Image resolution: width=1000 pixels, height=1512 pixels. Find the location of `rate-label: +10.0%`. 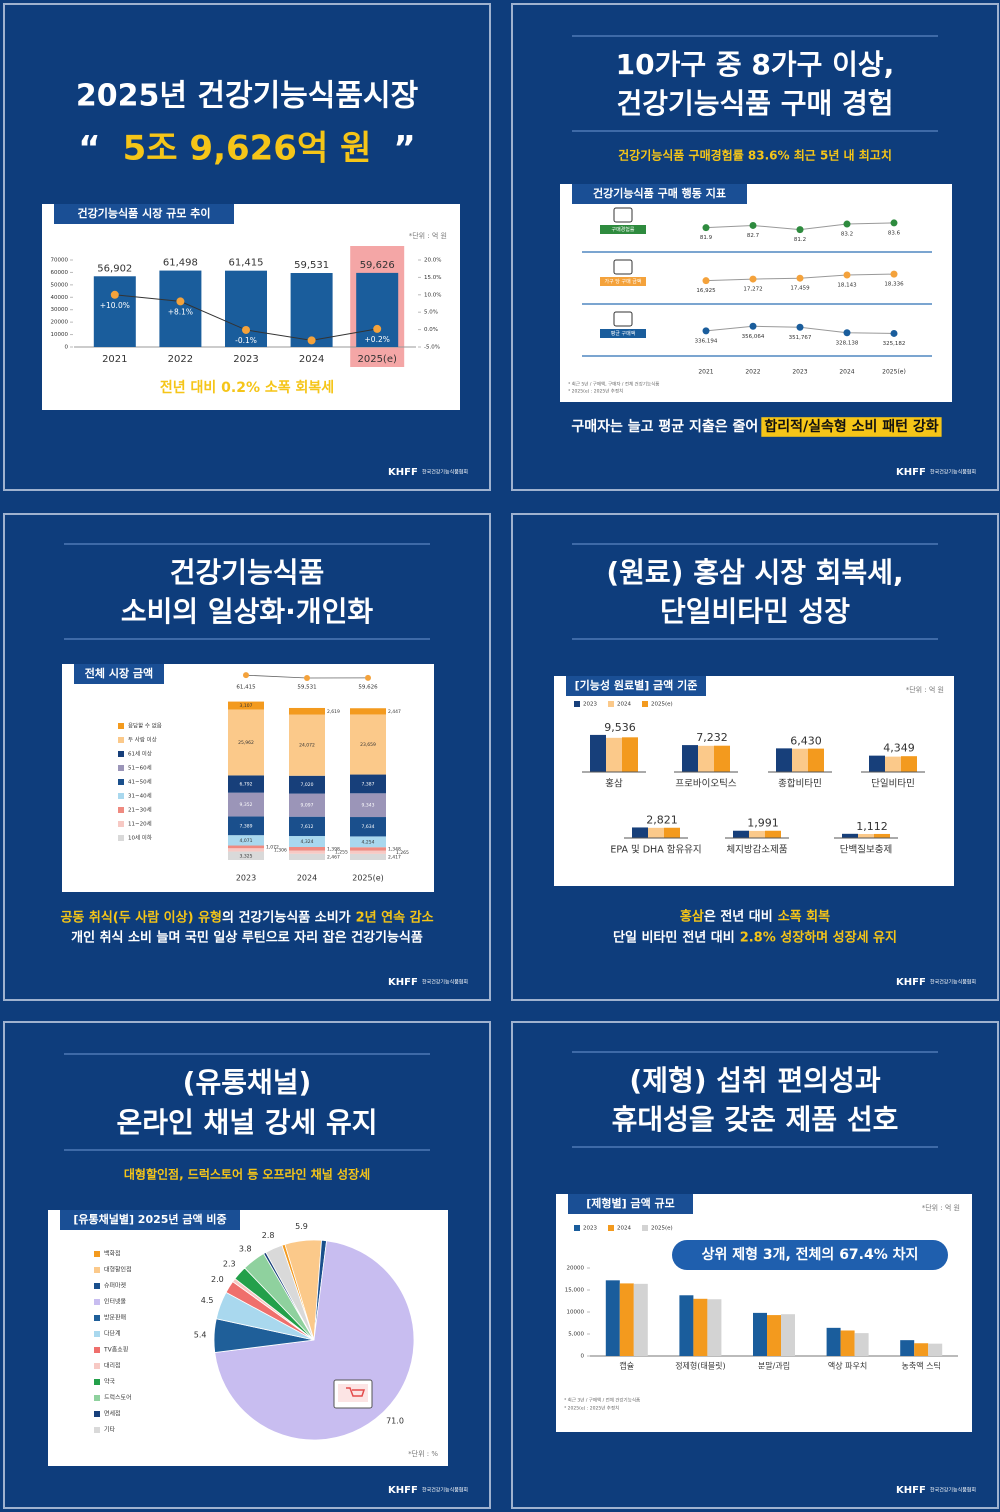

rate-label: +10.0% is located at coordinates (115, 305).